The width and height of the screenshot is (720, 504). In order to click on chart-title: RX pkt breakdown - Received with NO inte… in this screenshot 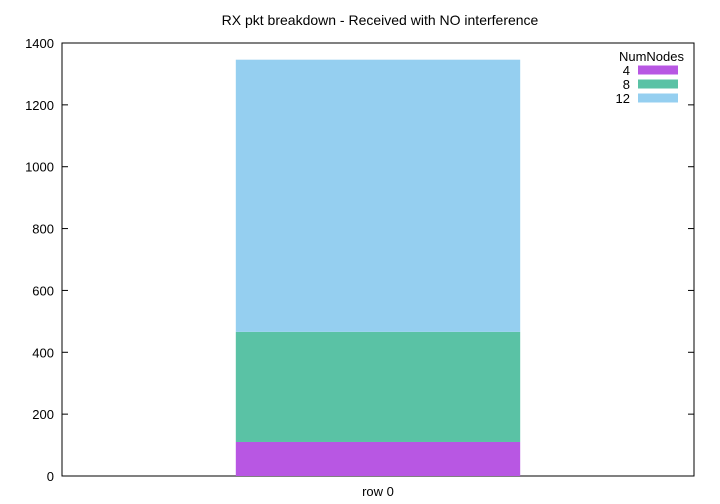, I will do `click(380, 20)`.